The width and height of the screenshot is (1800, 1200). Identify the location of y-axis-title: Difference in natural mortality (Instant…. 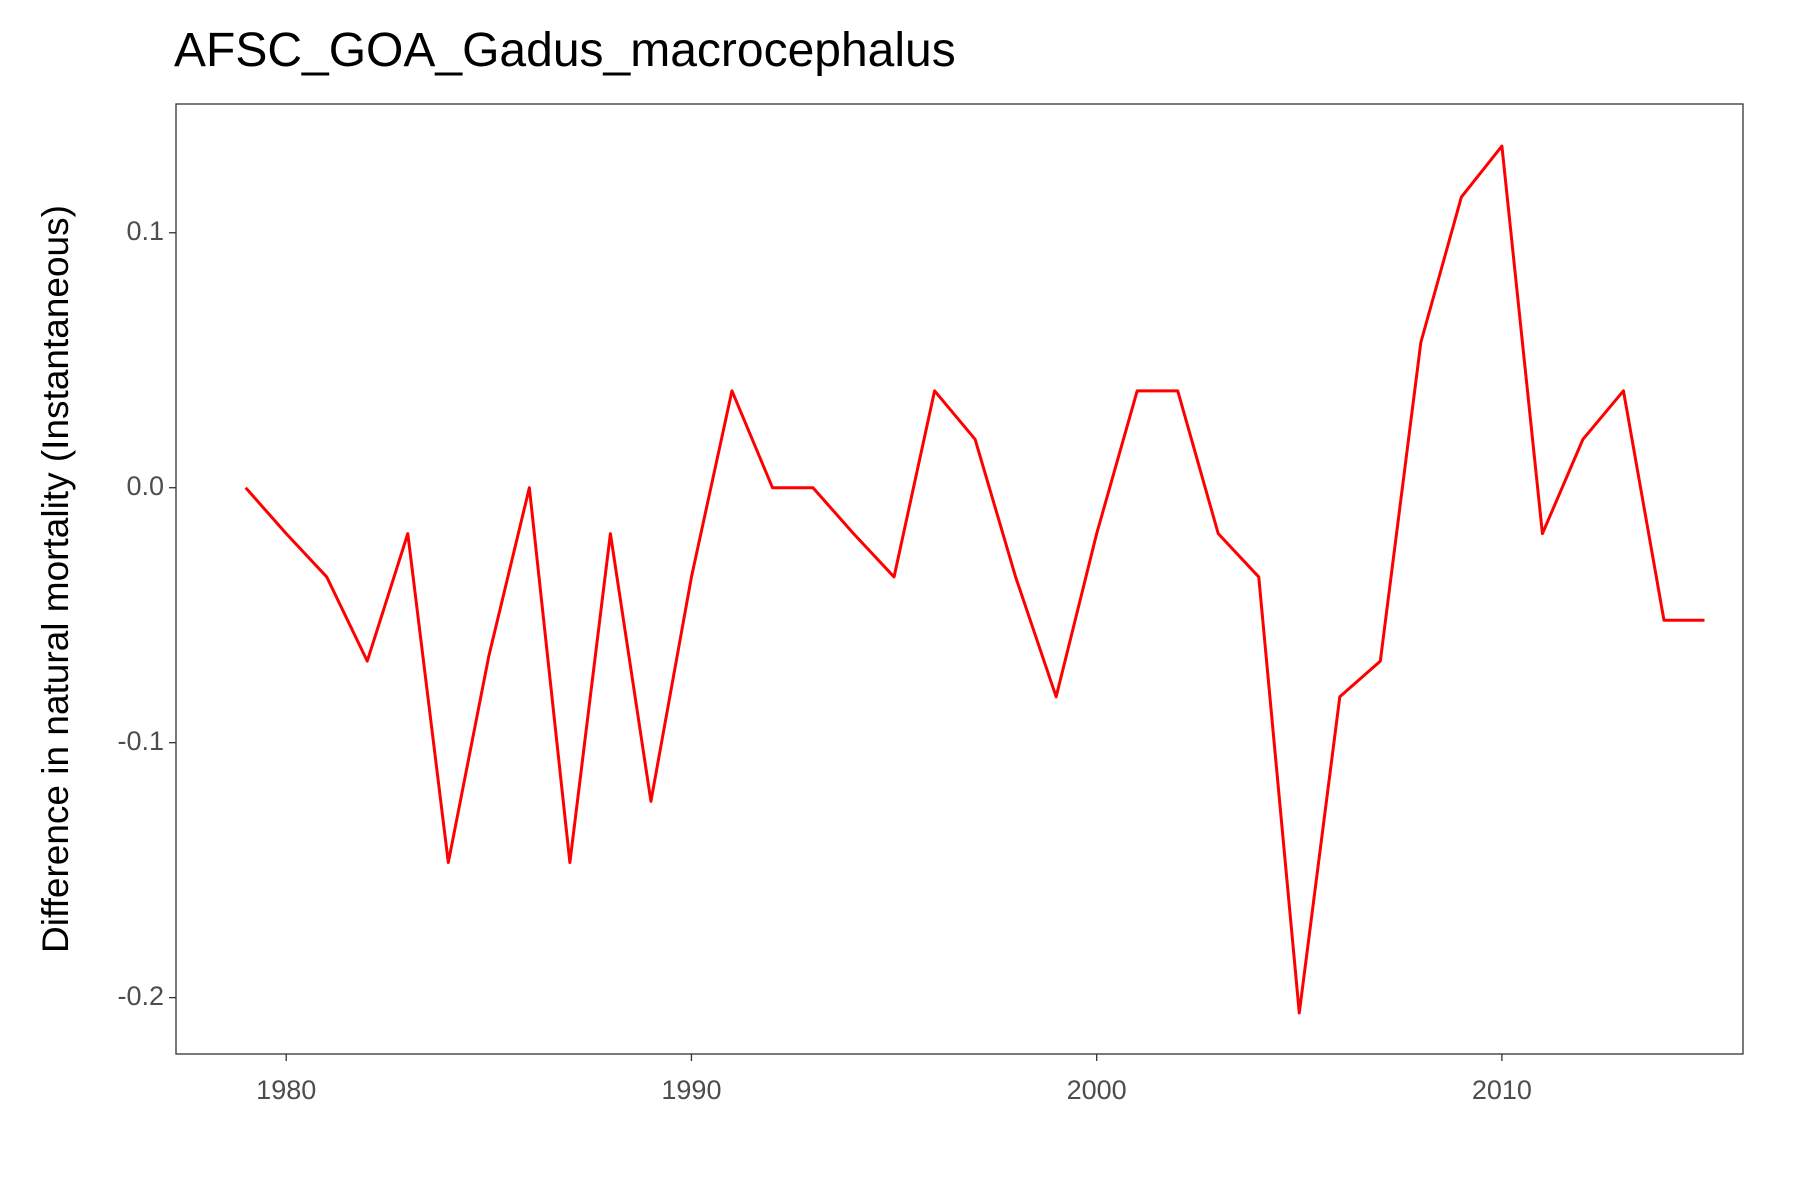
(55, 579).